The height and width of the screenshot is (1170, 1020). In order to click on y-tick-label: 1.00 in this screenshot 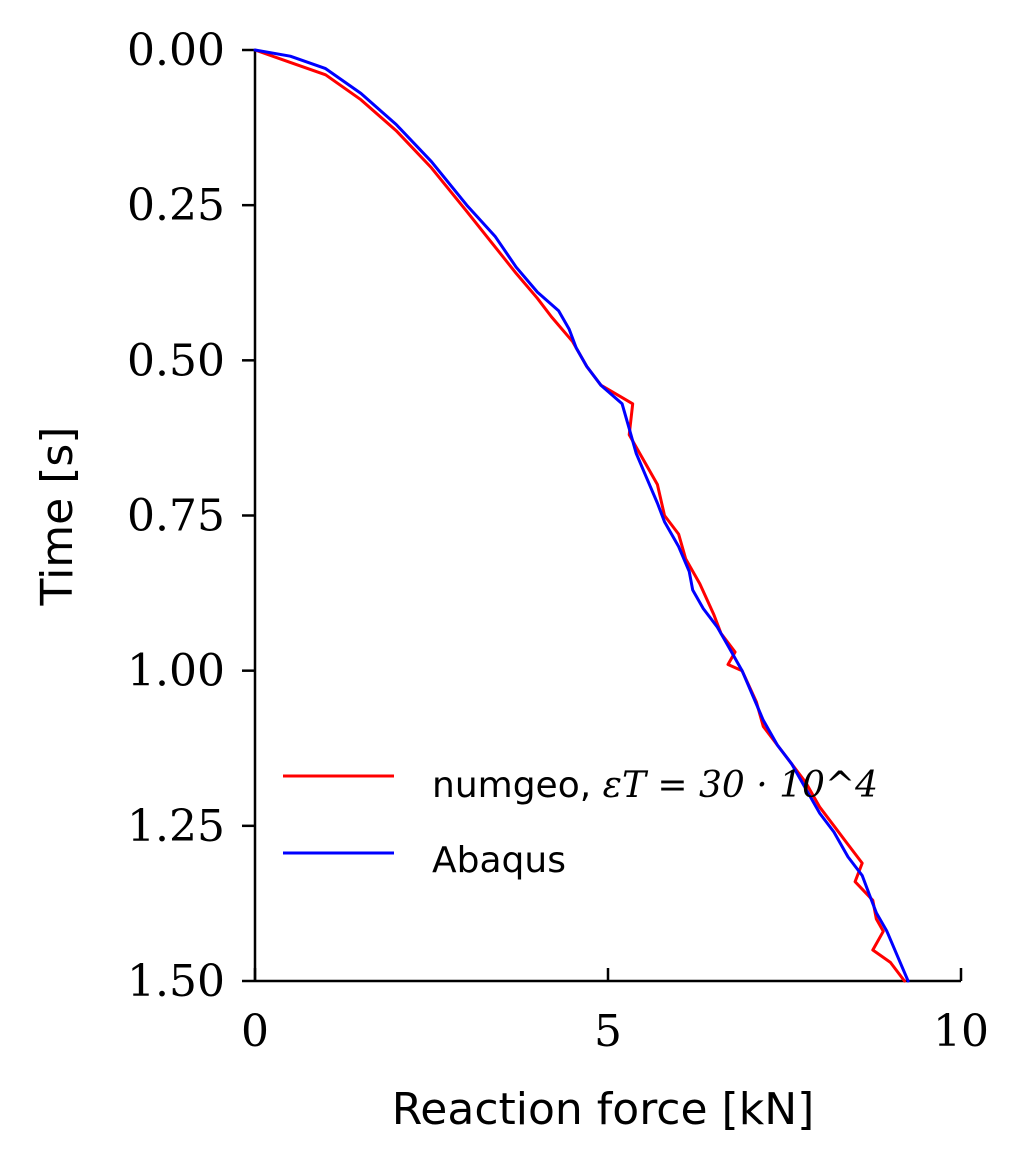, I will do `click(176, 671)`.